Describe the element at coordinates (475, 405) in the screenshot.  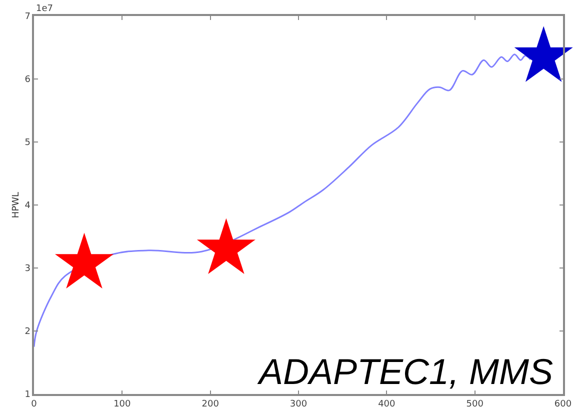
I see `x-tick-label: 500` at that location.